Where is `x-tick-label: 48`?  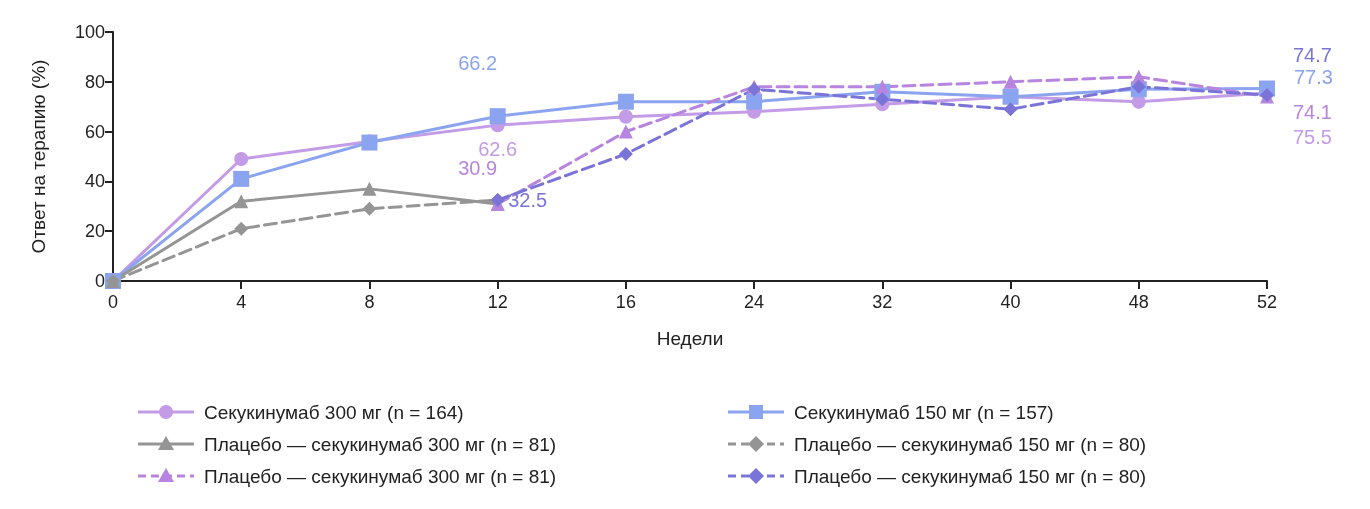
x-tick-label: 48 is located at coordinates (1138, 302).